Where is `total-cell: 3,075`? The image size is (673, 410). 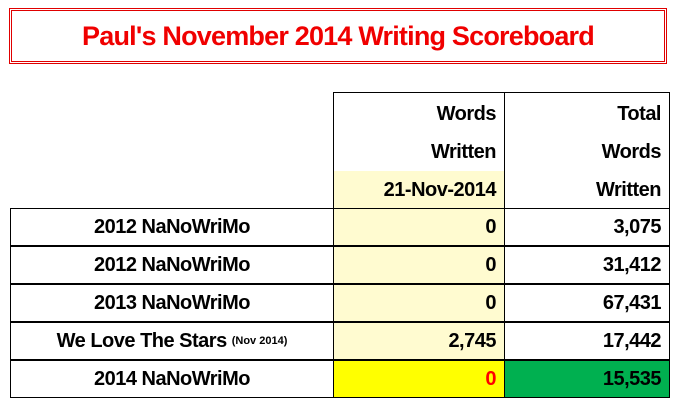 total-cell: 3,075 is located at coordinates (587, 227).